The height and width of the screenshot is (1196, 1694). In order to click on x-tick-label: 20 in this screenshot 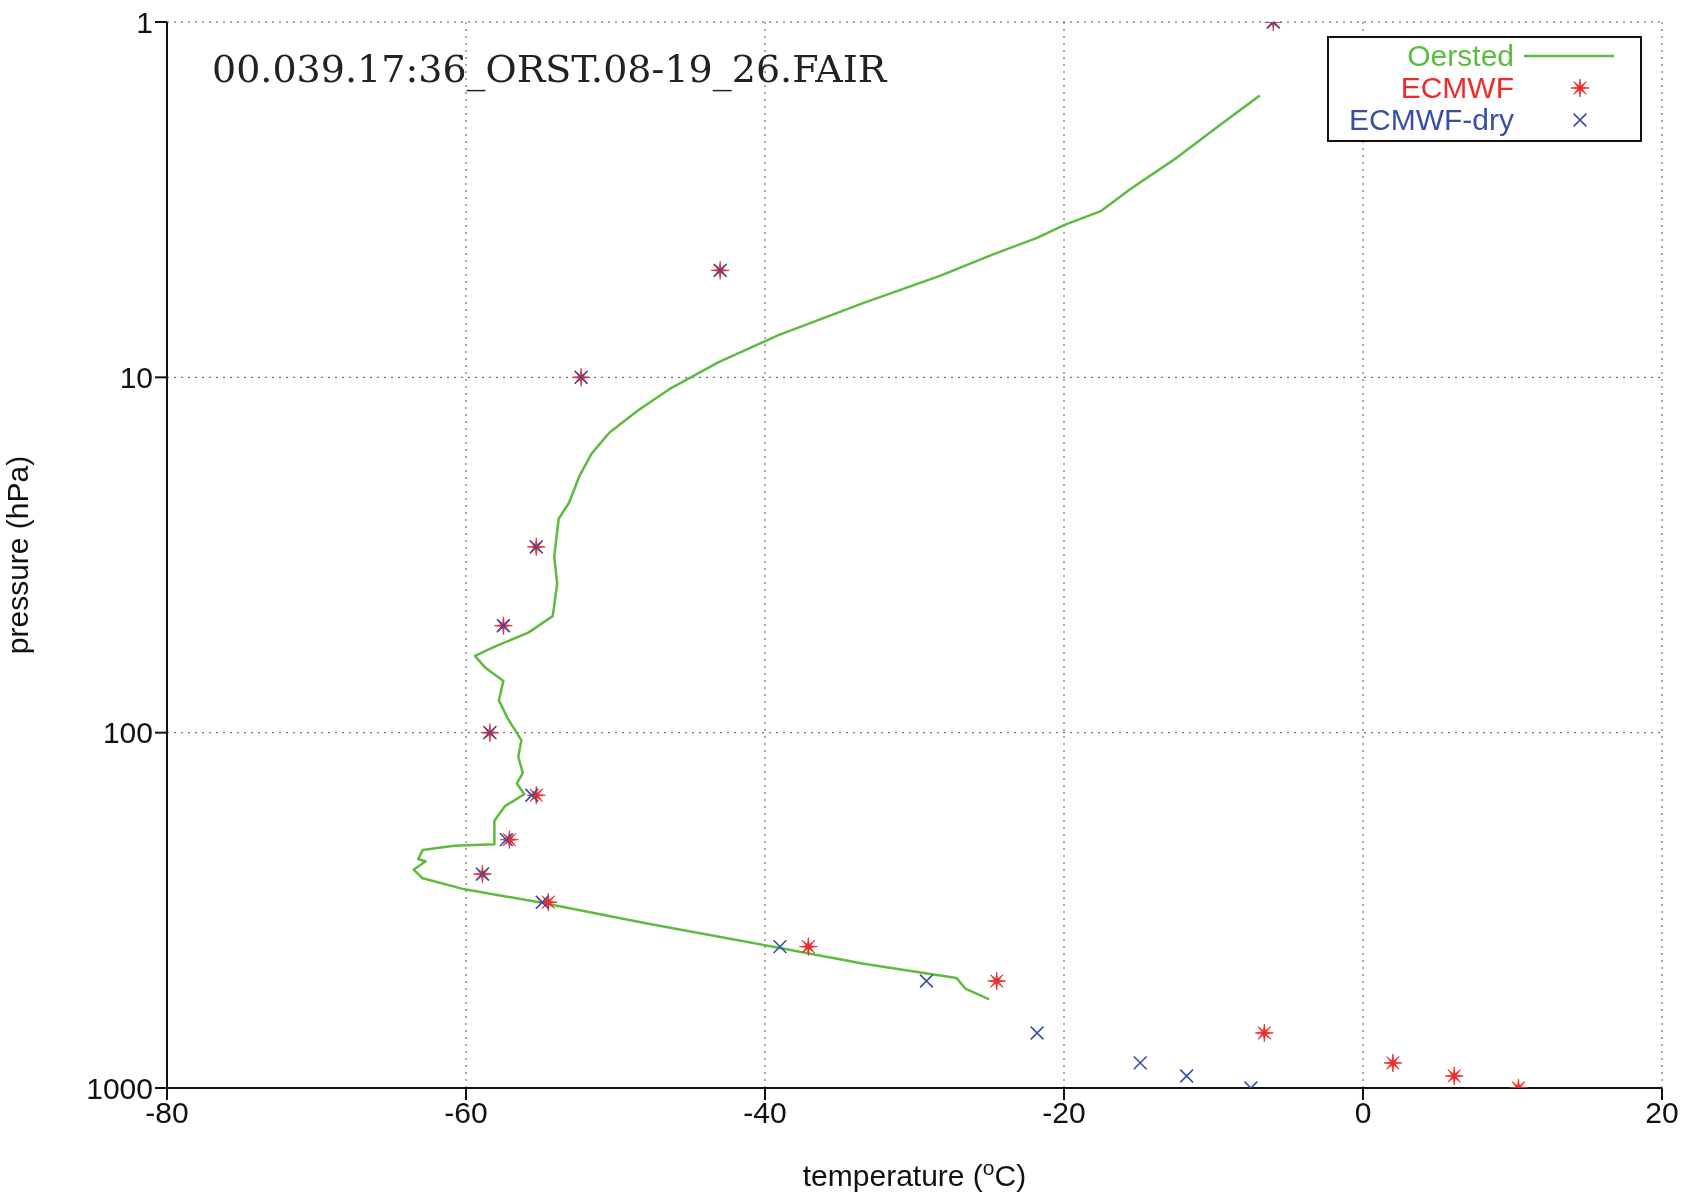, I will do `click(1662, 1113)`.